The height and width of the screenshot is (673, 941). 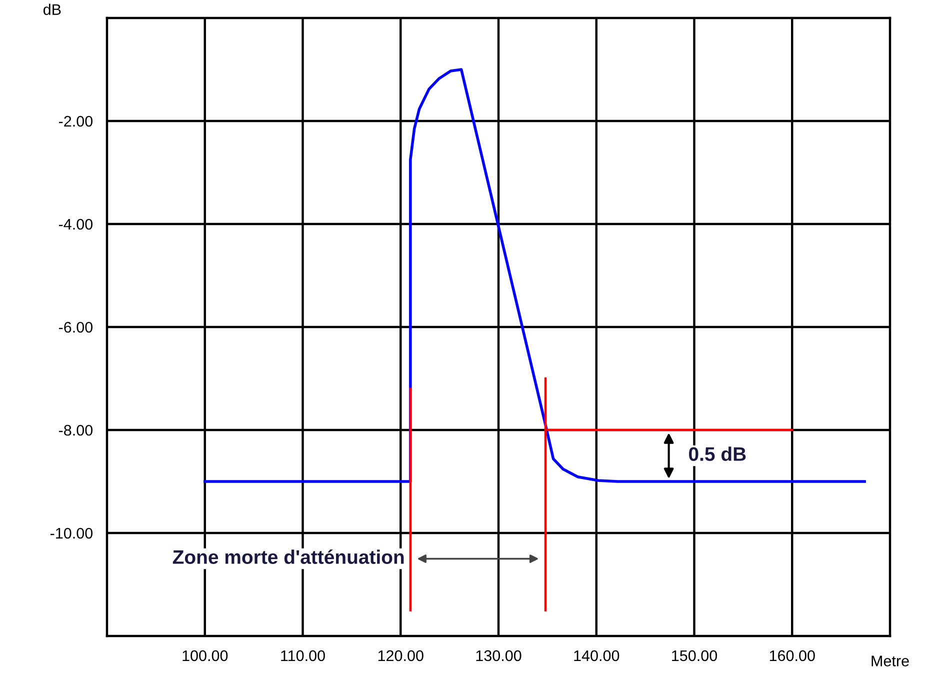 What do you see at coordinates (75, 224) in the screenshot?
I see `y-tick-label: -4.00` at bounding box center [75, 224].